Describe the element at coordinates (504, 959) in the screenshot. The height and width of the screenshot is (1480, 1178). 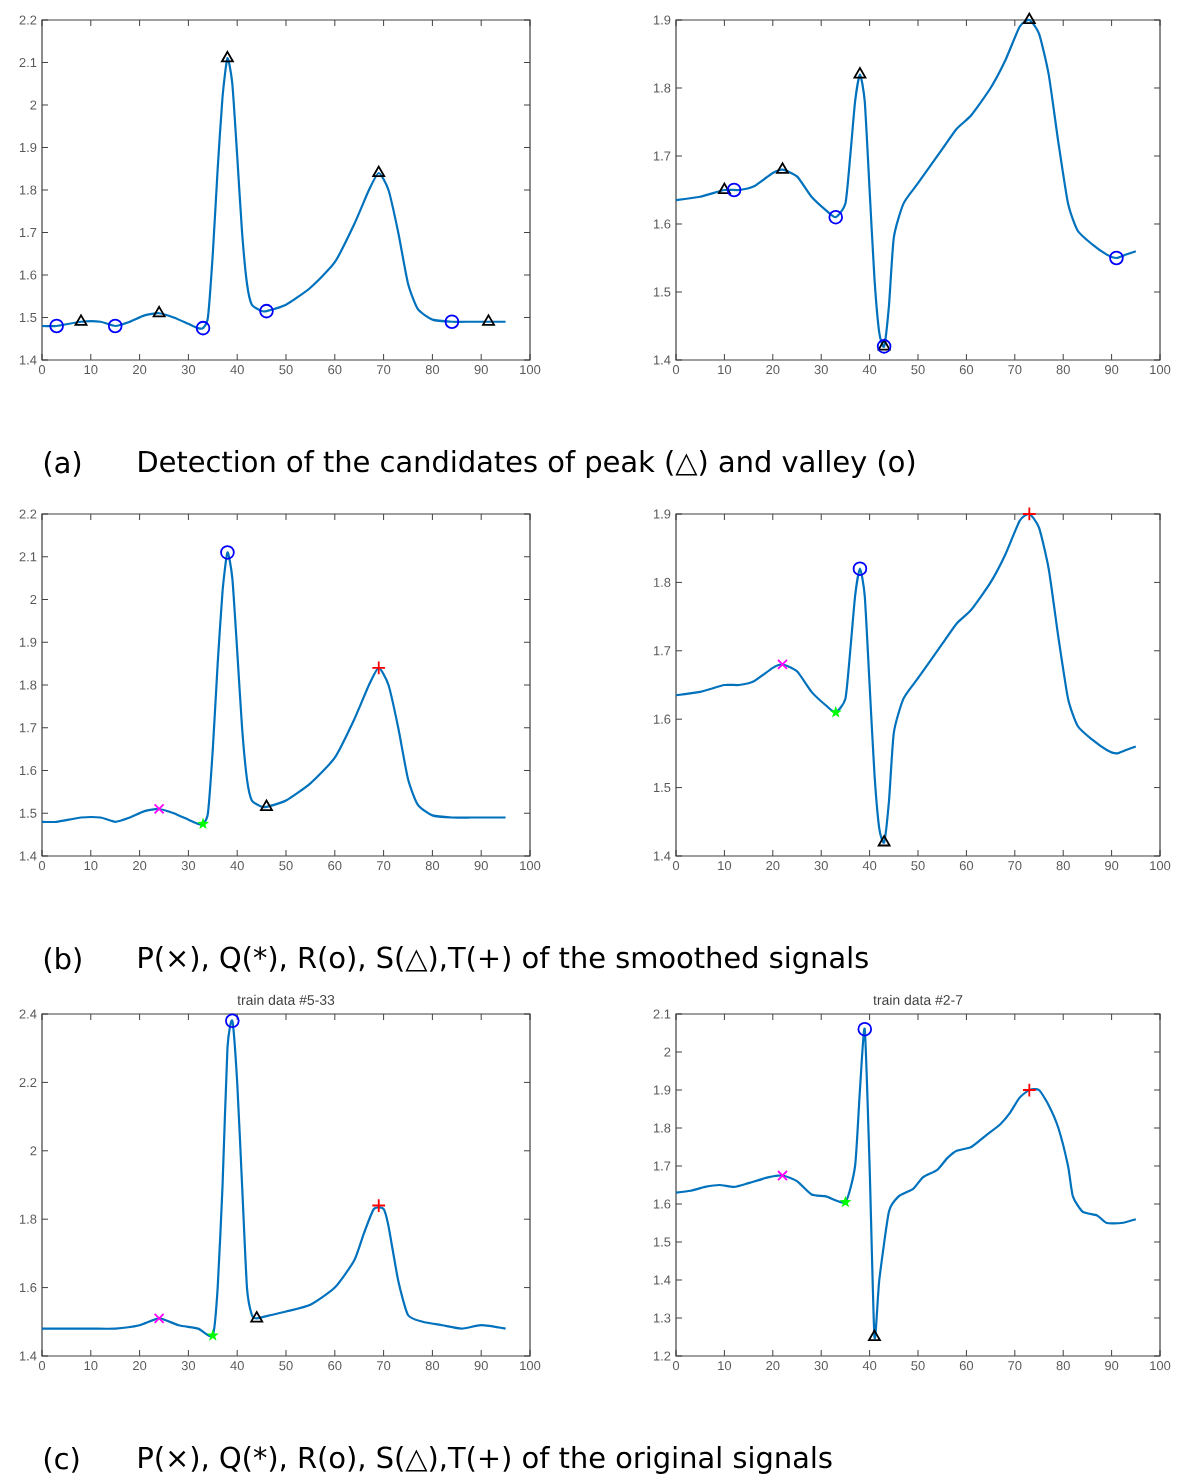
I see `text: P(×), Q(*), R(o), S(△),T(+) of the smoothed signals` at that location.